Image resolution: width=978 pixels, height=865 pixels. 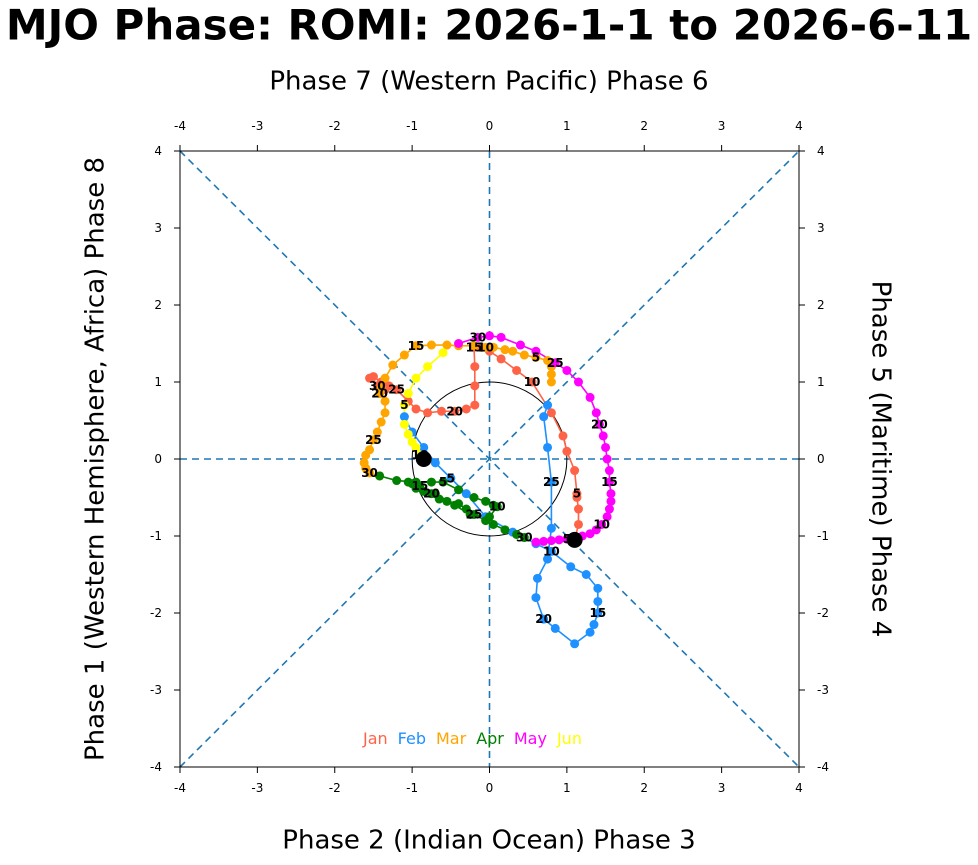 I want to click on legend-entry: Mar, so click(x=451, y=738).